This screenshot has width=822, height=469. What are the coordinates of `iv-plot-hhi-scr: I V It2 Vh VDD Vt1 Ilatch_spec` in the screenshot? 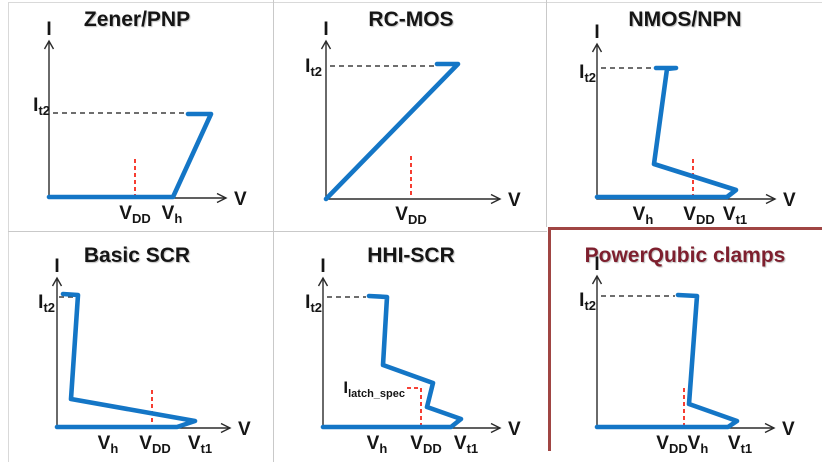 It's located at (413, 356).